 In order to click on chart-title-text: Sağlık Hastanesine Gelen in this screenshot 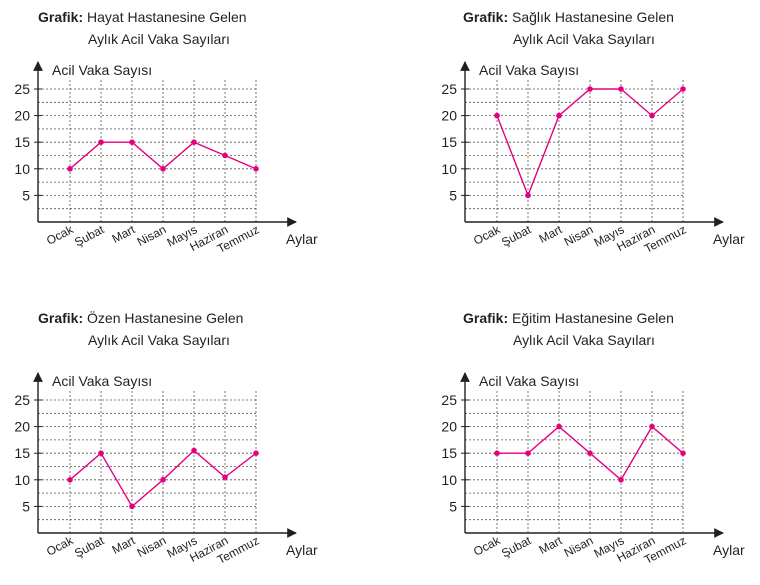, I will do `click(593, 17)`.